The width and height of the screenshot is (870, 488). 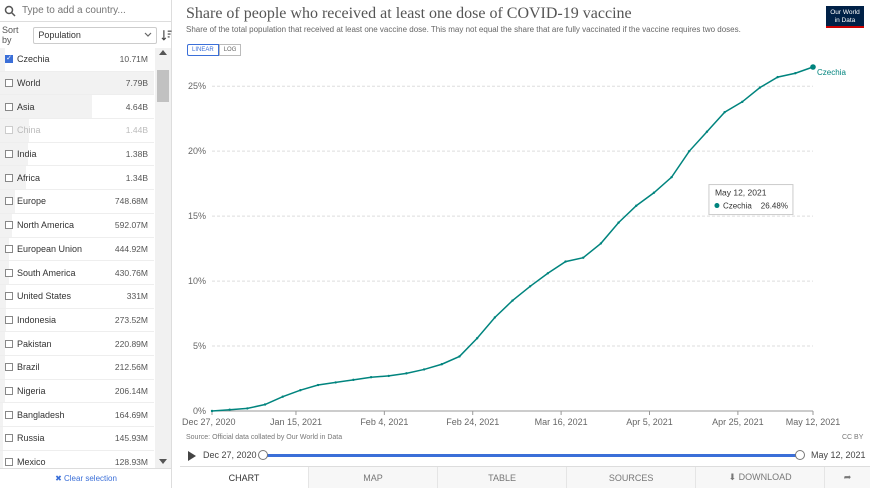 I want to click on search-input, so click(x=92, y=10).